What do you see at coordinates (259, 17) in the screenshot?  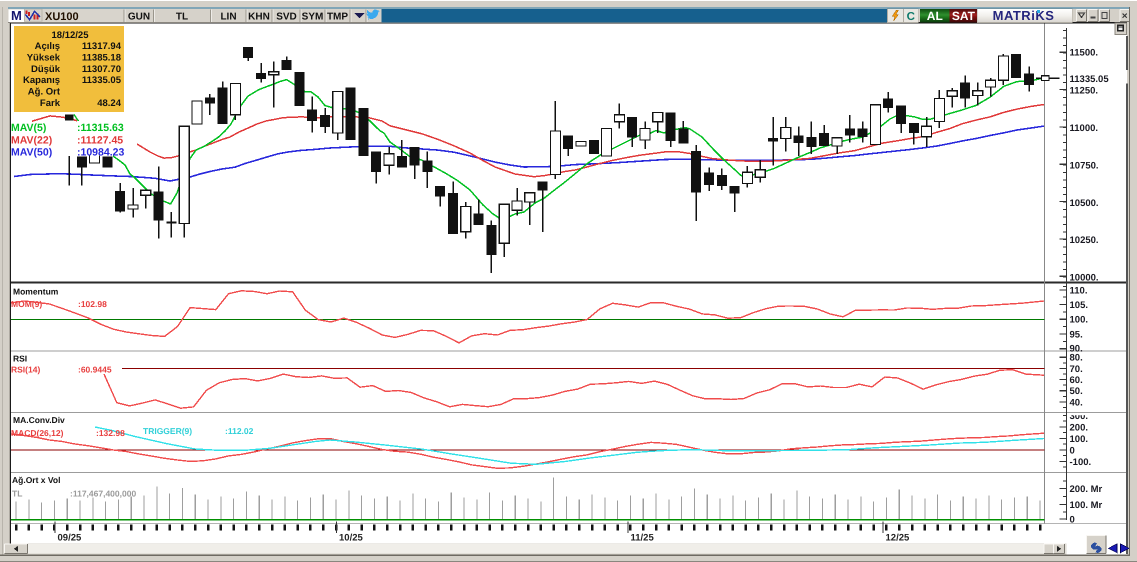 I see `svg-text: KHN` at bounding box center [259, 17].